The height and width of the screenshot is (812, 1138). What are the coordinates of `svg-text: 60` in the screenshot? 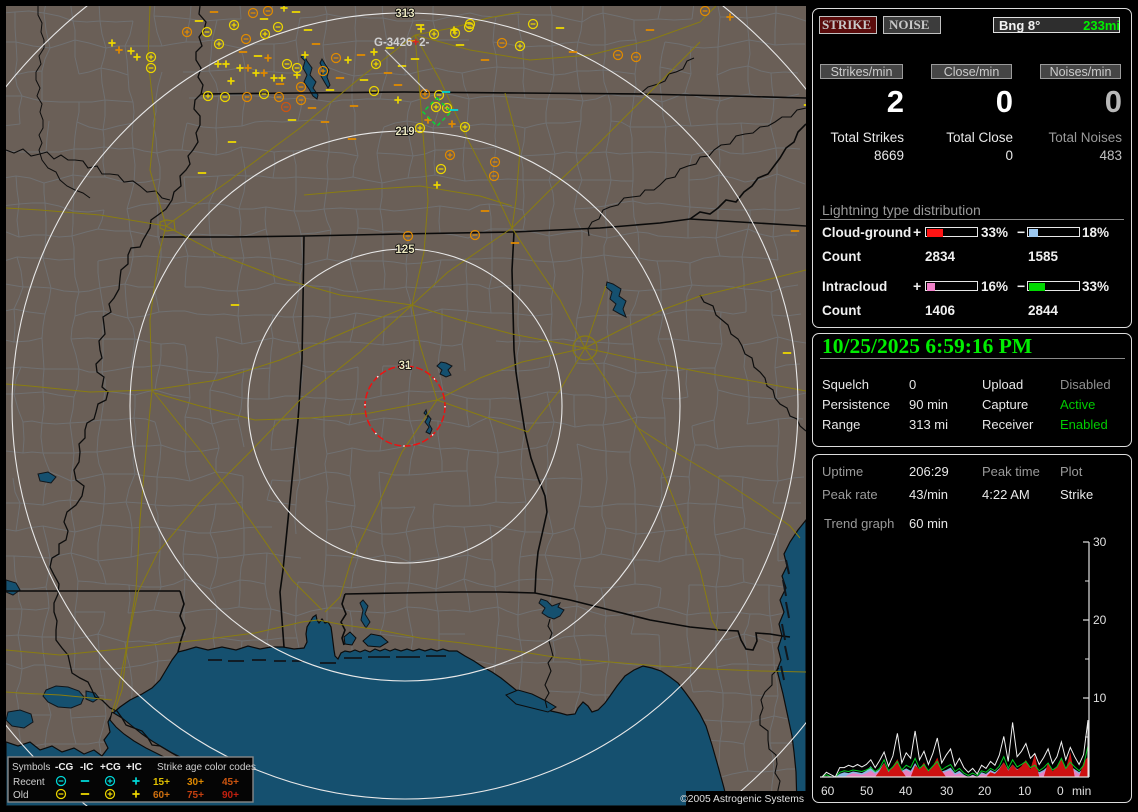 It's located at (828, 791).